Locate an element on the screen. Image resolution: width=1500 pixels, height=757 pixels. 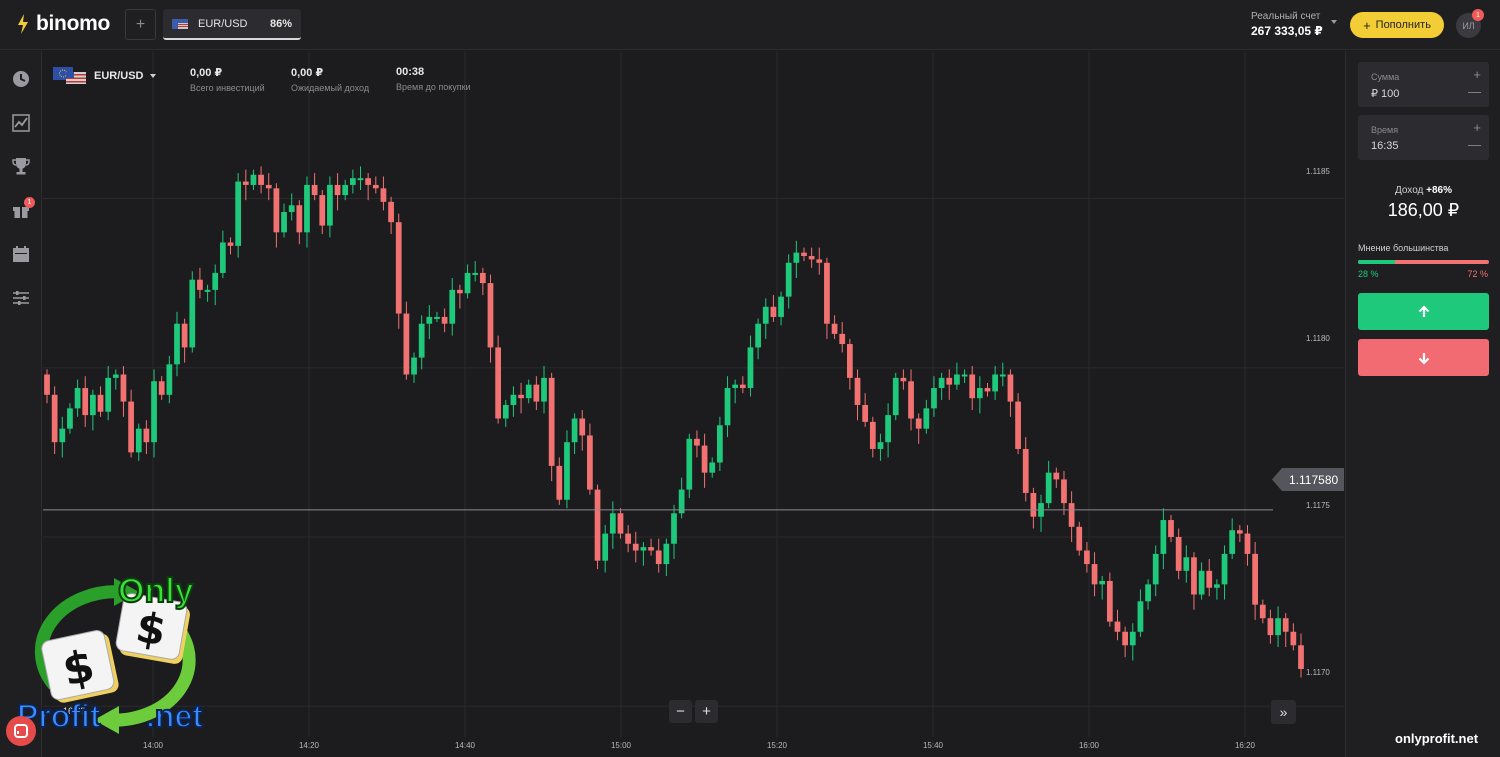
zoom-out-button: − is located at coordinates (680, 711).